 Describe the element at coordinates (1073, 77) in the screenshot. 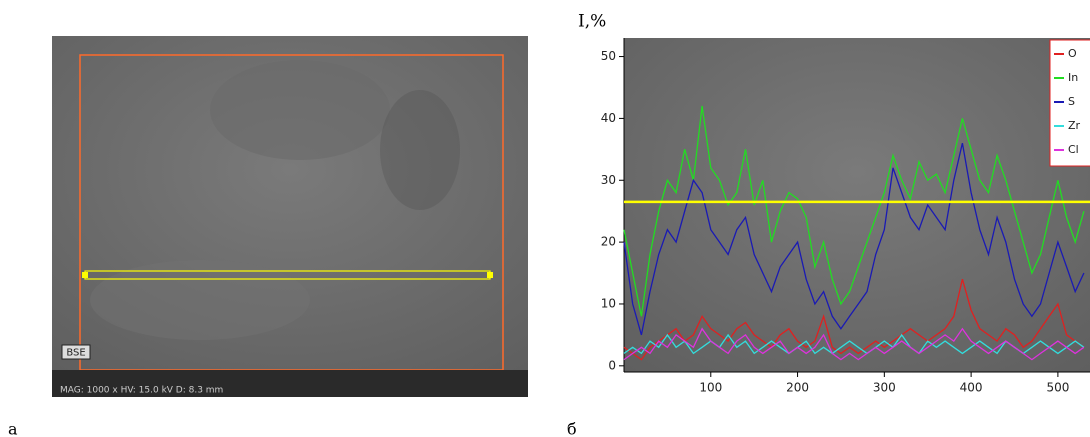

I see `legend-label: In` at that location.